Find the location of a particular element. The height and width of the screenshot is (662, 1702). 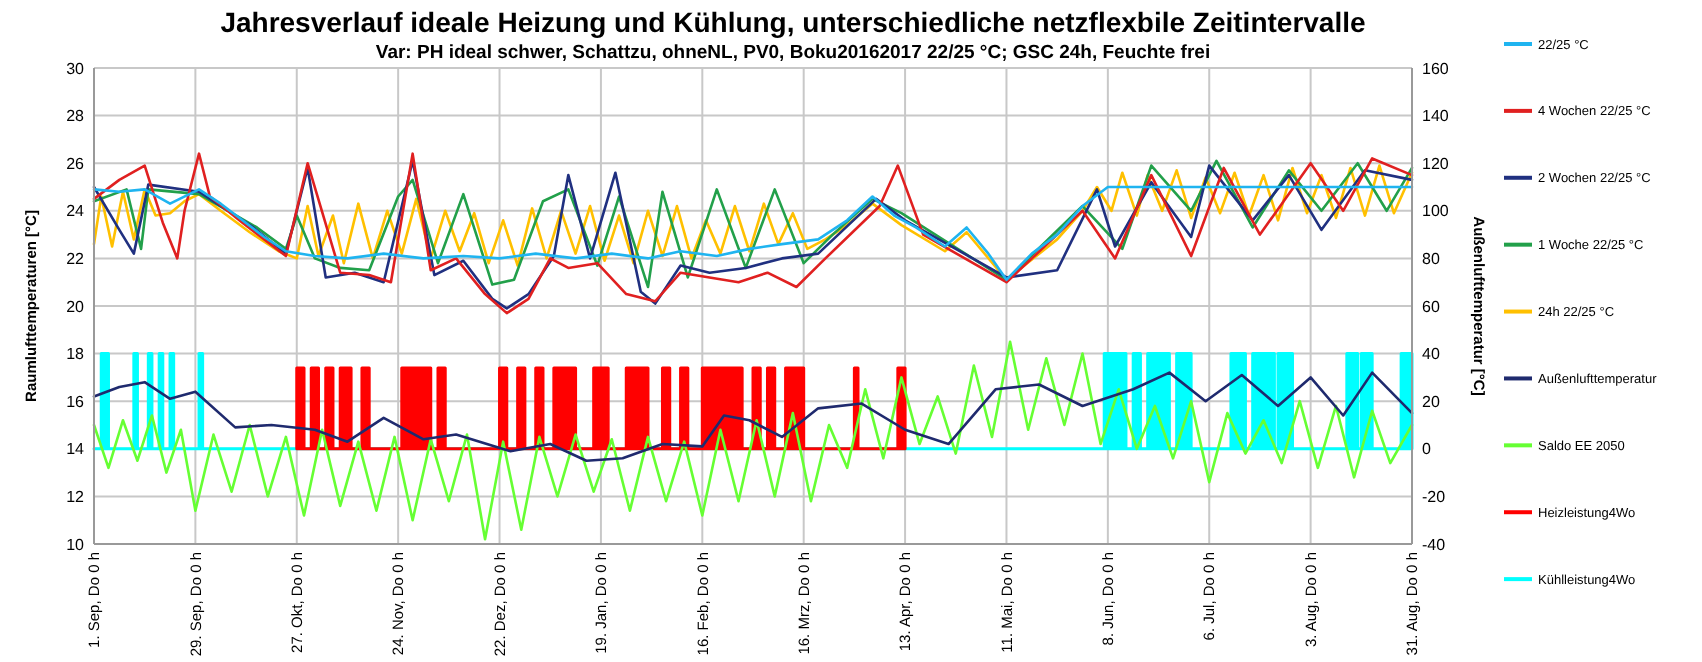

chart-subtitle: Var: PH ideal schwer, Schattzu, ohneNL, PV0, Boku20162017 22/25 °C; GSC 24h, Feuchte frei is located at coordinates (793, 53).